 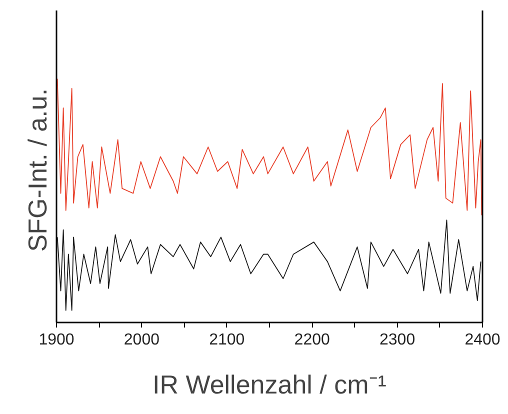 I want to click on x-tick-label: 2100, so click(x=227, y=340).